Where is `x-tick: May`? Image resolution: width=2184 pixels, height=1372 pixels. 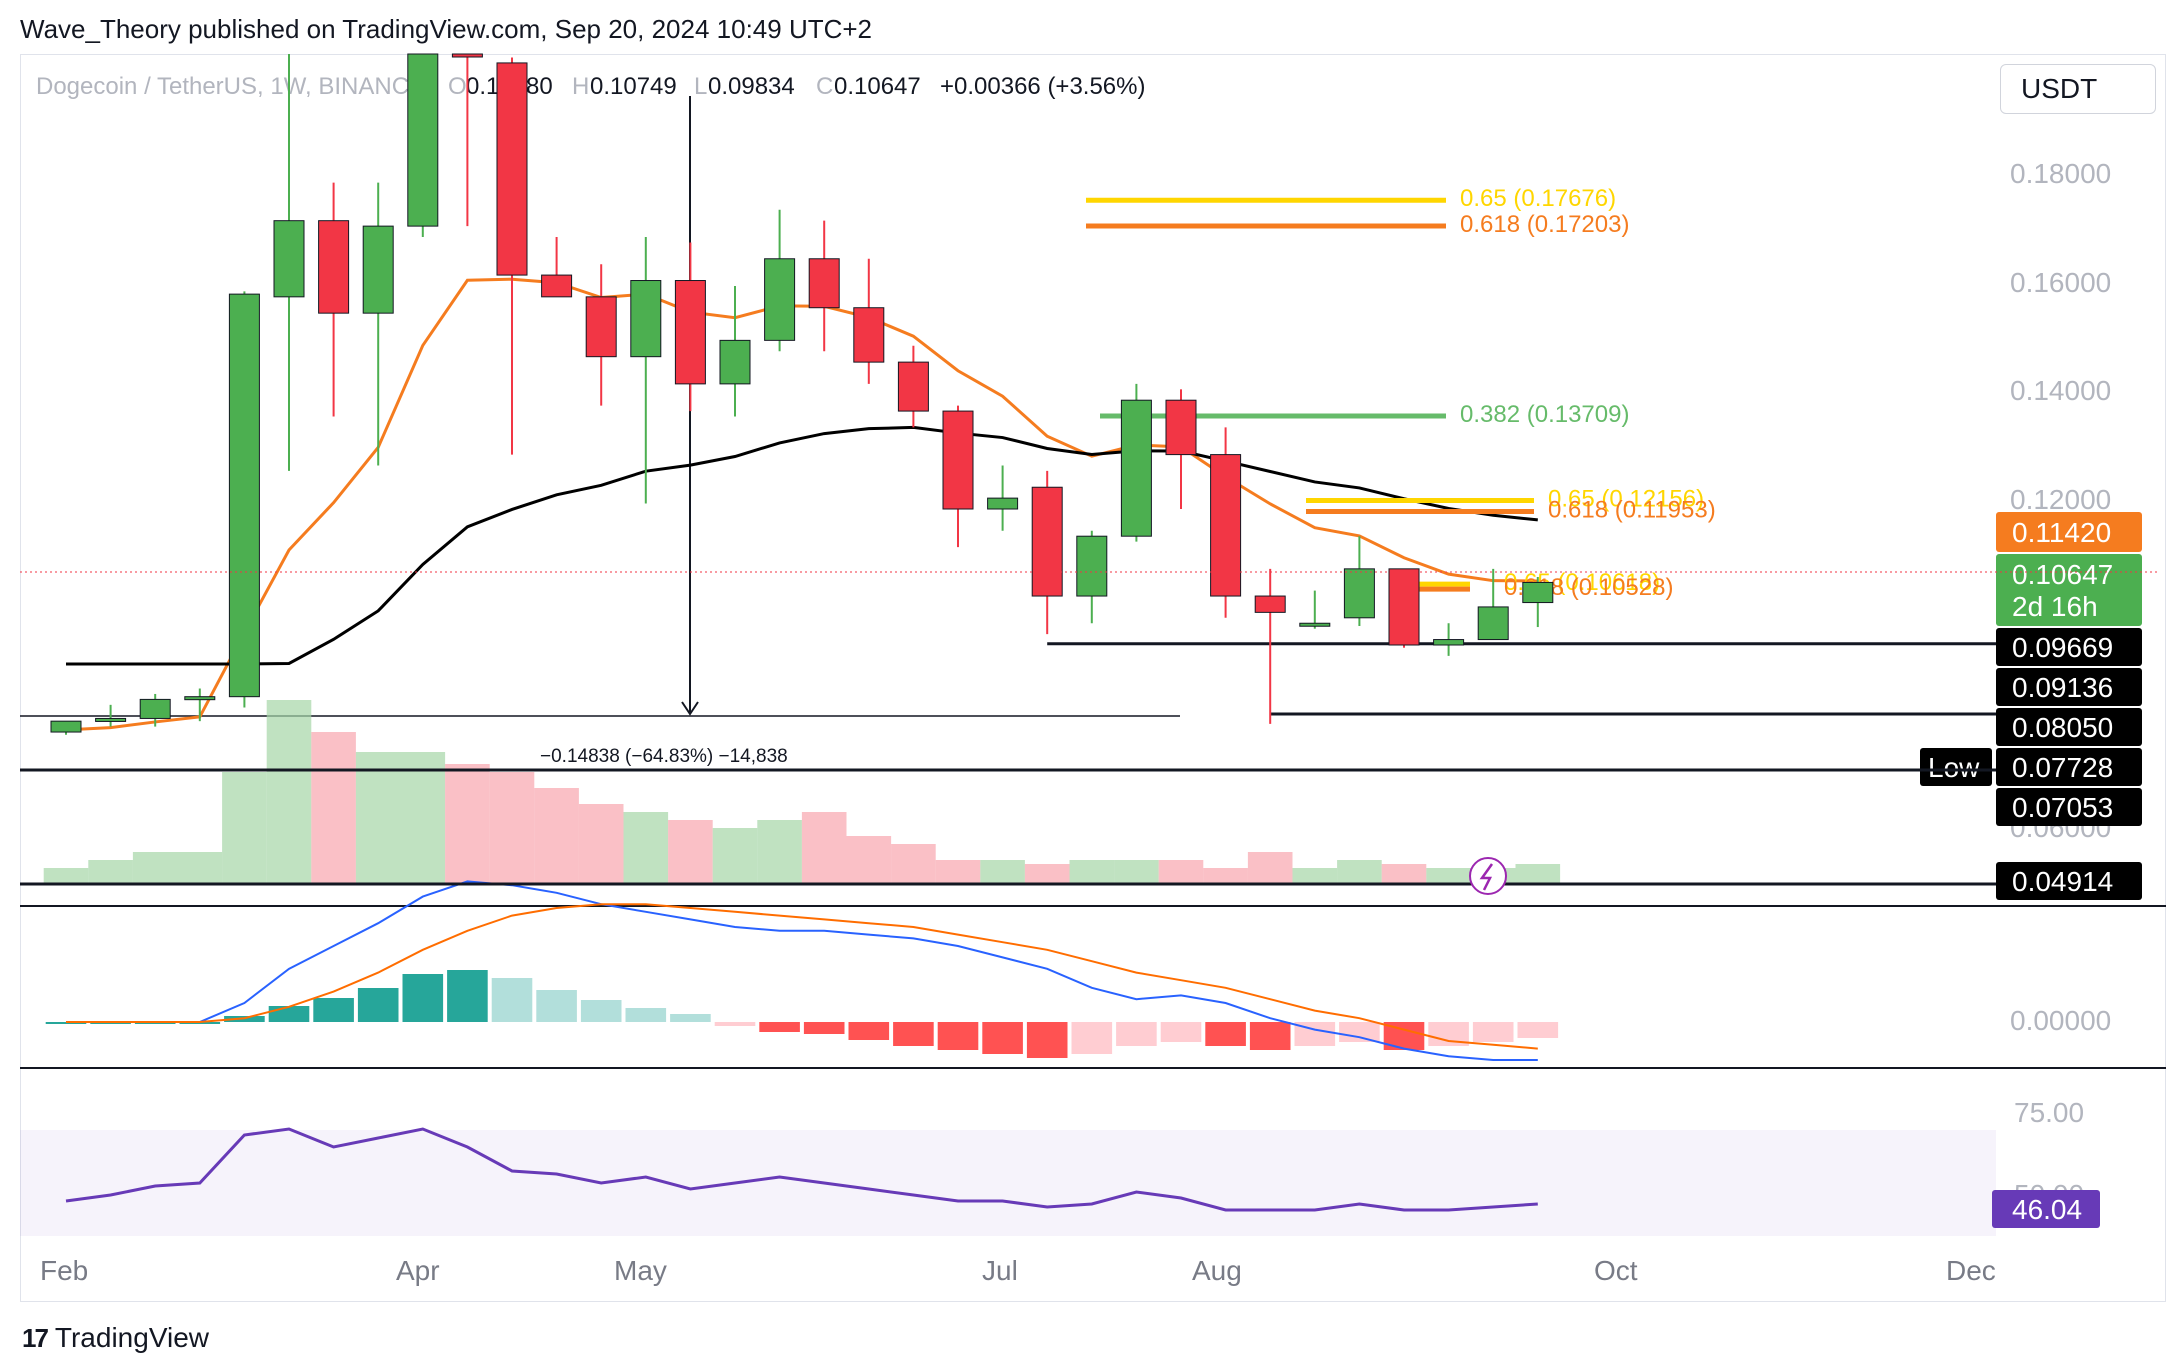
x-tick: May is located at coordinates (640, 1270).